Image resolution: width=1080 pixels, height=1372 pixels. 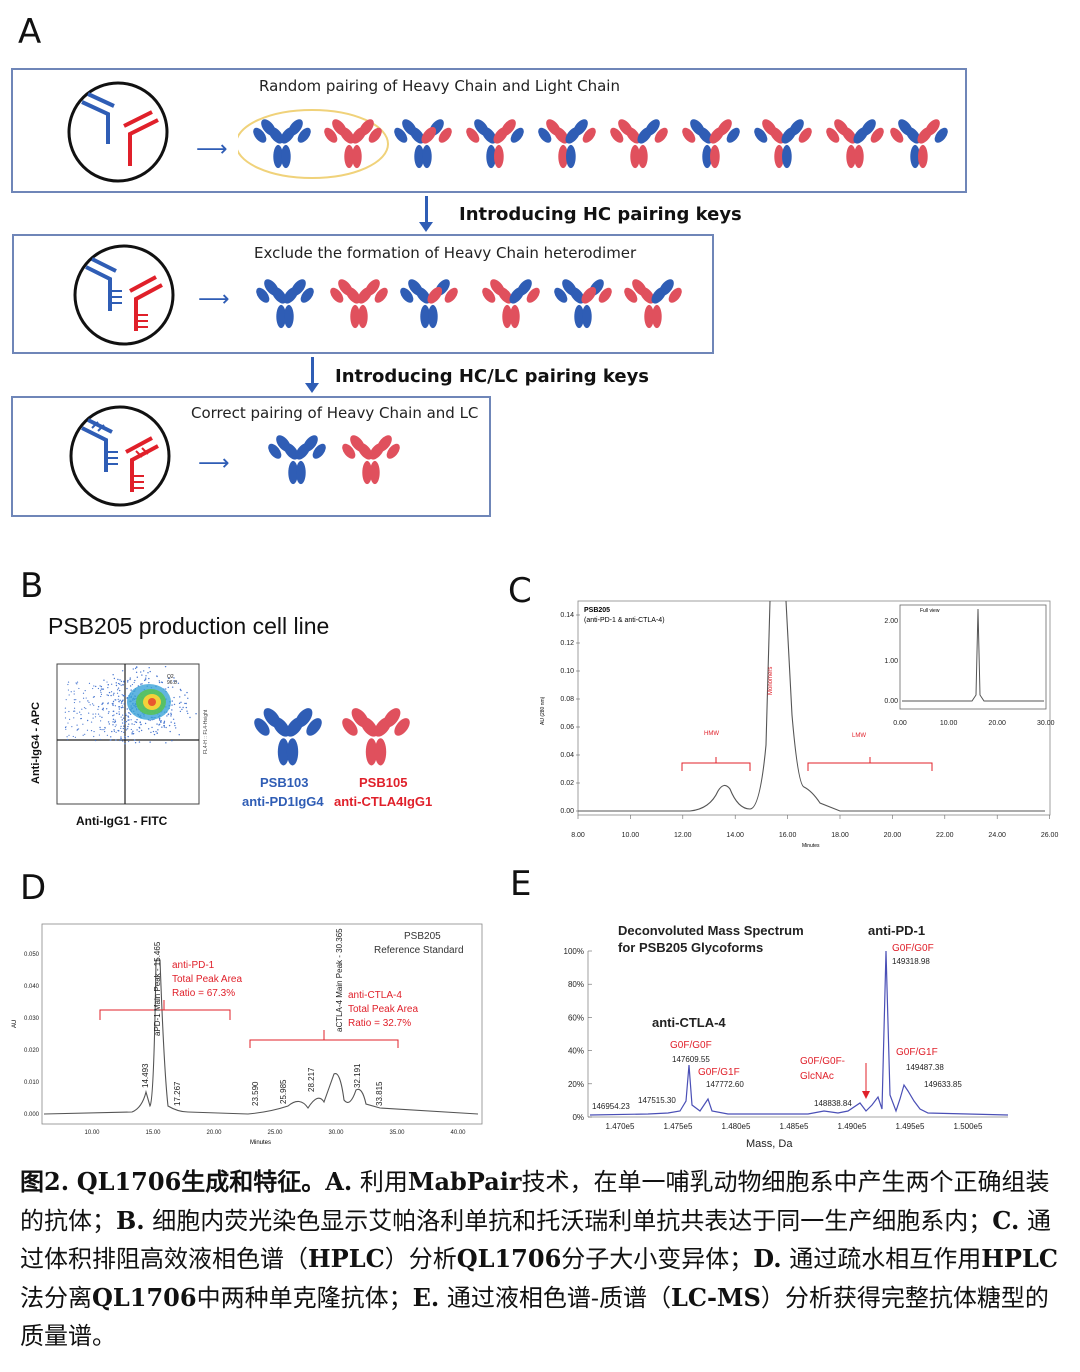 I want to click on row2-antibodies, so click(x=469, y=302).